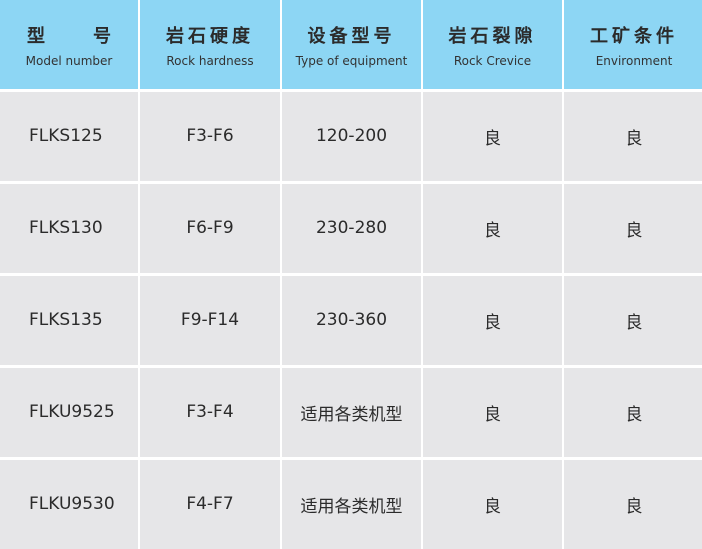 This screenshot has height=549, width=702. What do you see at coordinates (69, 229) in the screenshot?
I see `cell-model: FLKS130` at bounding box center [69, 229].